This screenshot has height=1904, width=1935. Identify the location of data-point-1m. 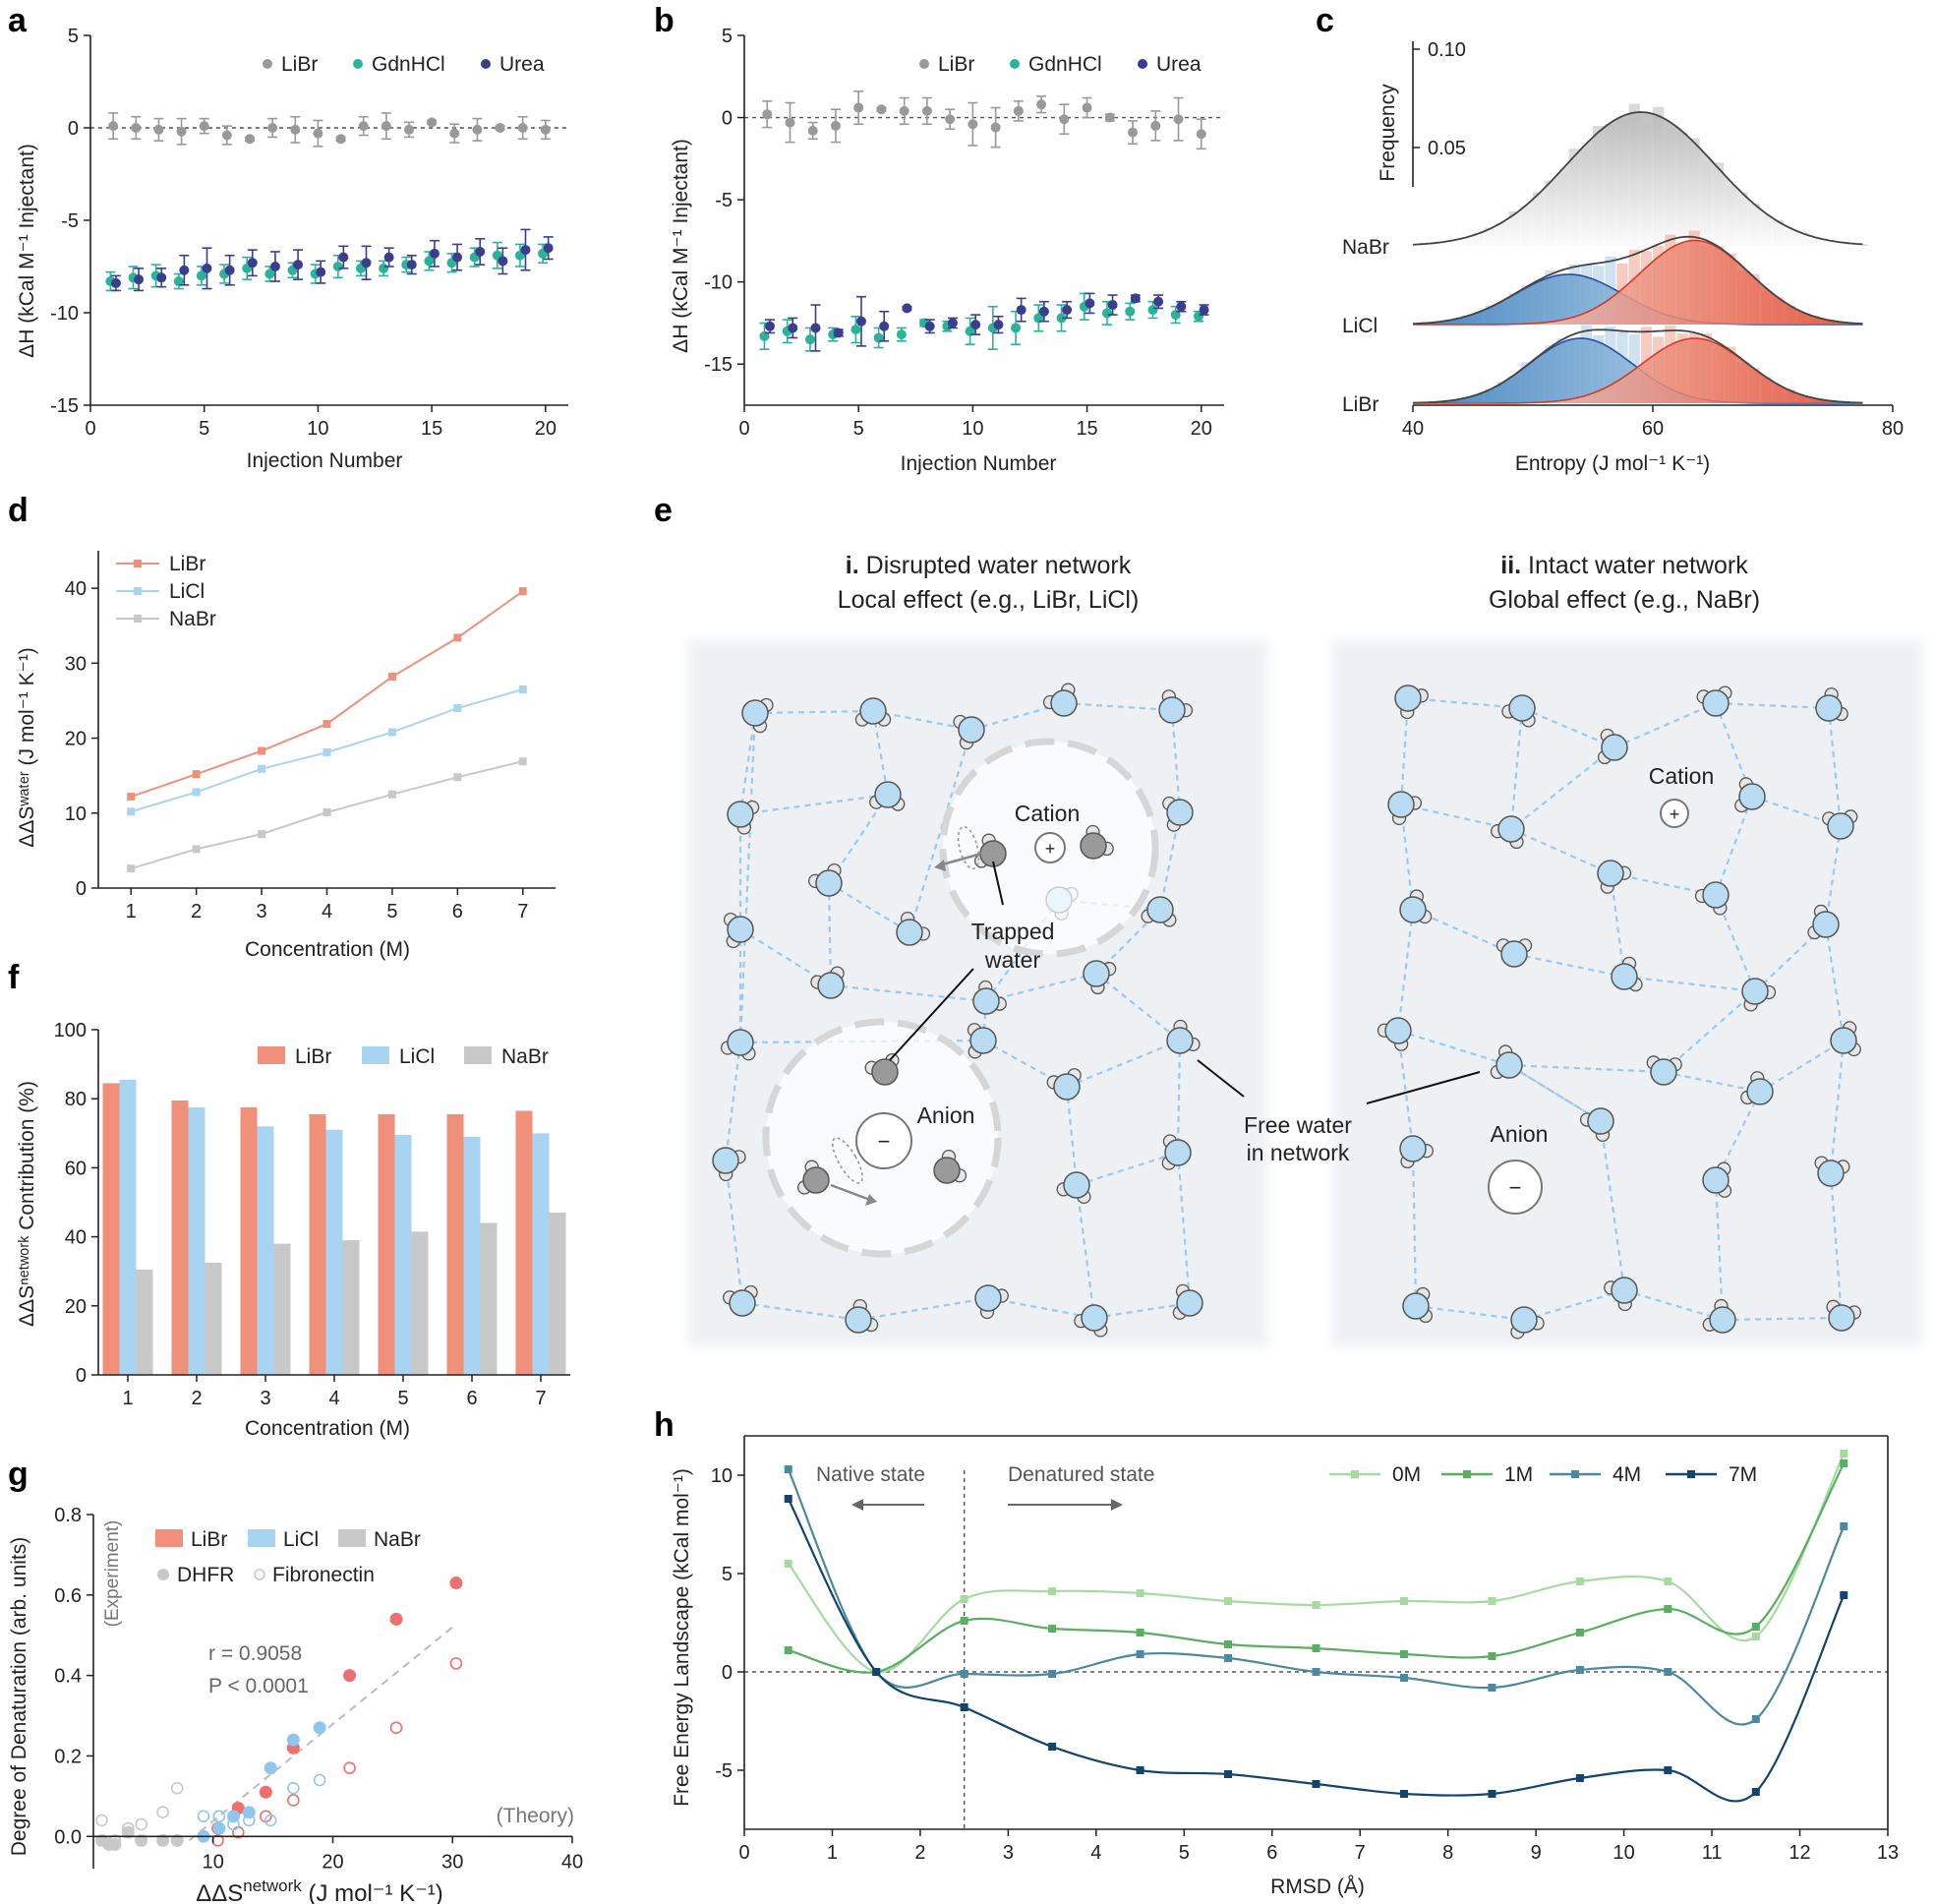
(1052, 1629).